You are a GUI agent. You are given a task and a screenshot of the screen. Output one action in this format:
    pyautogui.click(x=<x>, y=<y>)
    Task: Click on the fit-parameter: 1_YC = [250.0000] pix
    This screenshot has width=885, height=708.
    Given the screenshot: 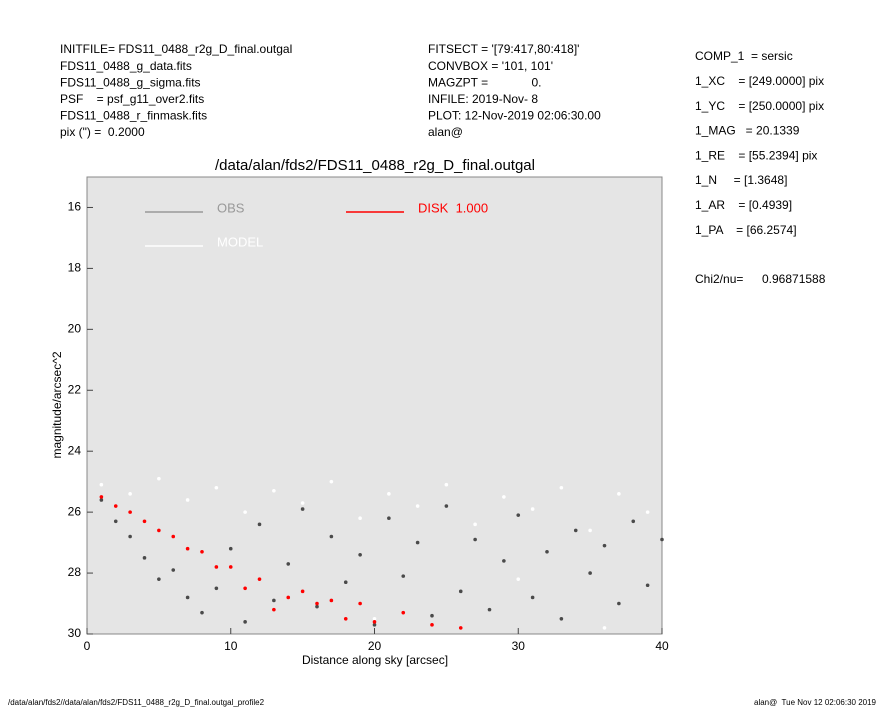 What is the action you would take?
    pyautogui.click(x=759, y=106)
    